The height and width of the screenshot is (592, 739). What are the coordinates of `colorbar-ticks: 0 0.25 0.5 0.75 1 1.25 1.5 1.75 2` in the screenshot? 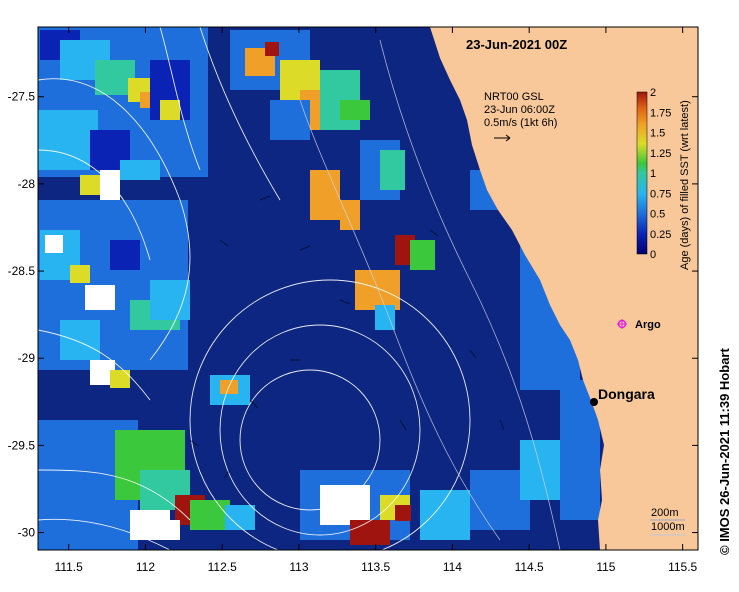 It's located at (660, 174).